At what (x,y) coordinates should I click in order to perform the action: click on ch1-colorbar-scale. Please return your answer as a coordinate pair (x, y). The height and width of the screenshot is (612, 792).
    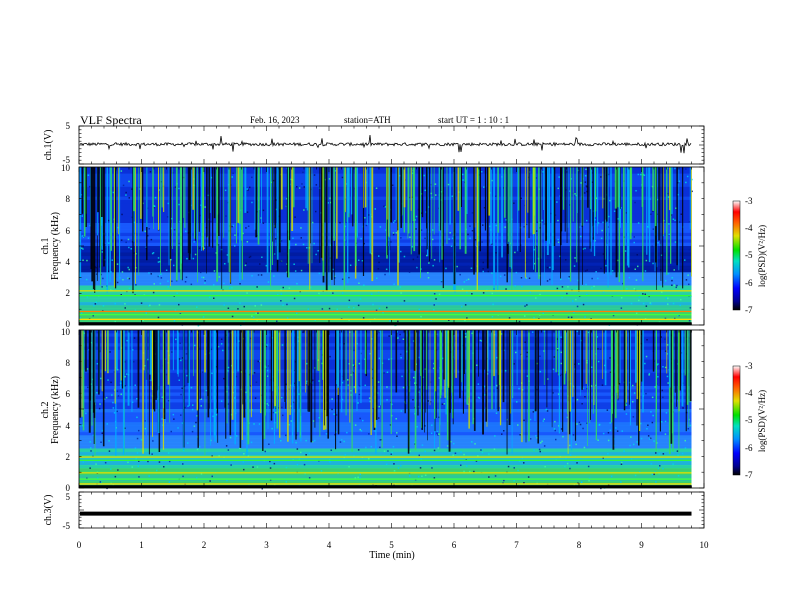
    Looking at the image, I should click on (736, 255).